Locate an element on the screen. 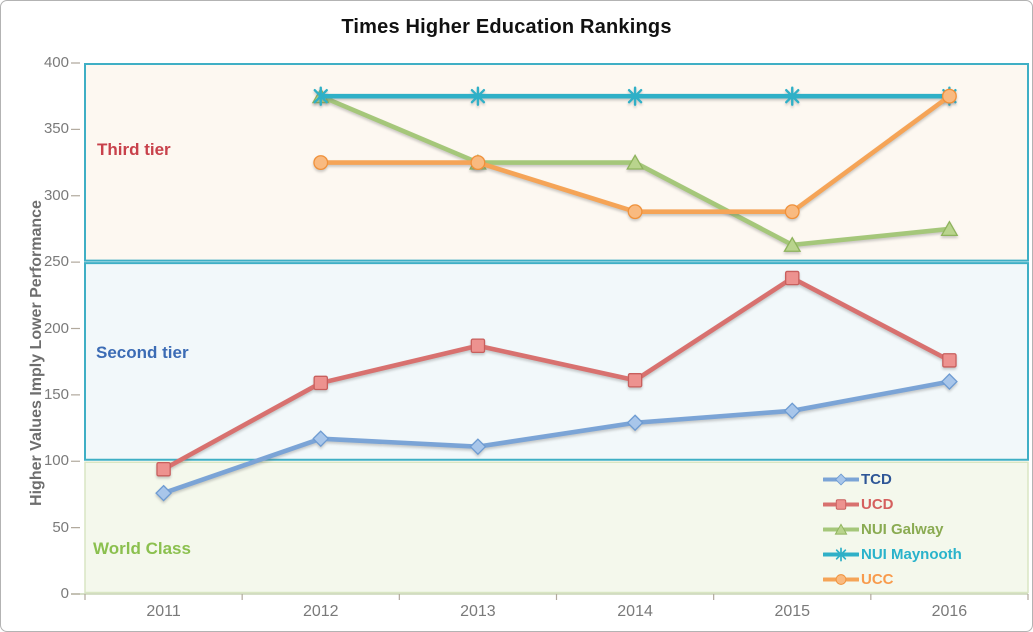 The height and width of the screenshot is (632, 1033). legend-item-nui-galway: NUI Galway is located at coordinates (892, 529).